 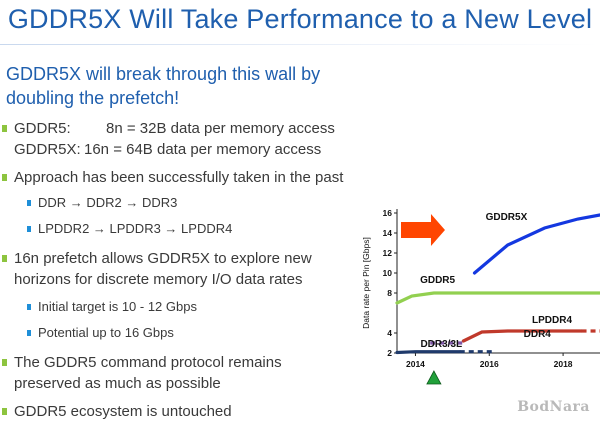 I want to click on bullet-text: Initial target is 10 - 12 Gbps, so click(x=117, y=306).